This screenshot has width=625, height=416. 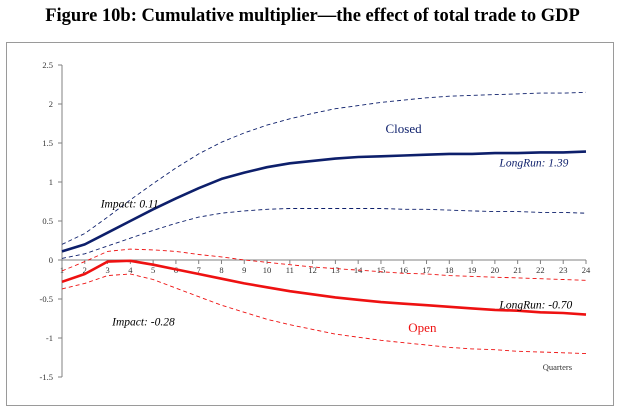 What do you see at coordinates (51, 260) in the screenshot?
I see `y-tick-label: 0` at bounding box center [51, 260].